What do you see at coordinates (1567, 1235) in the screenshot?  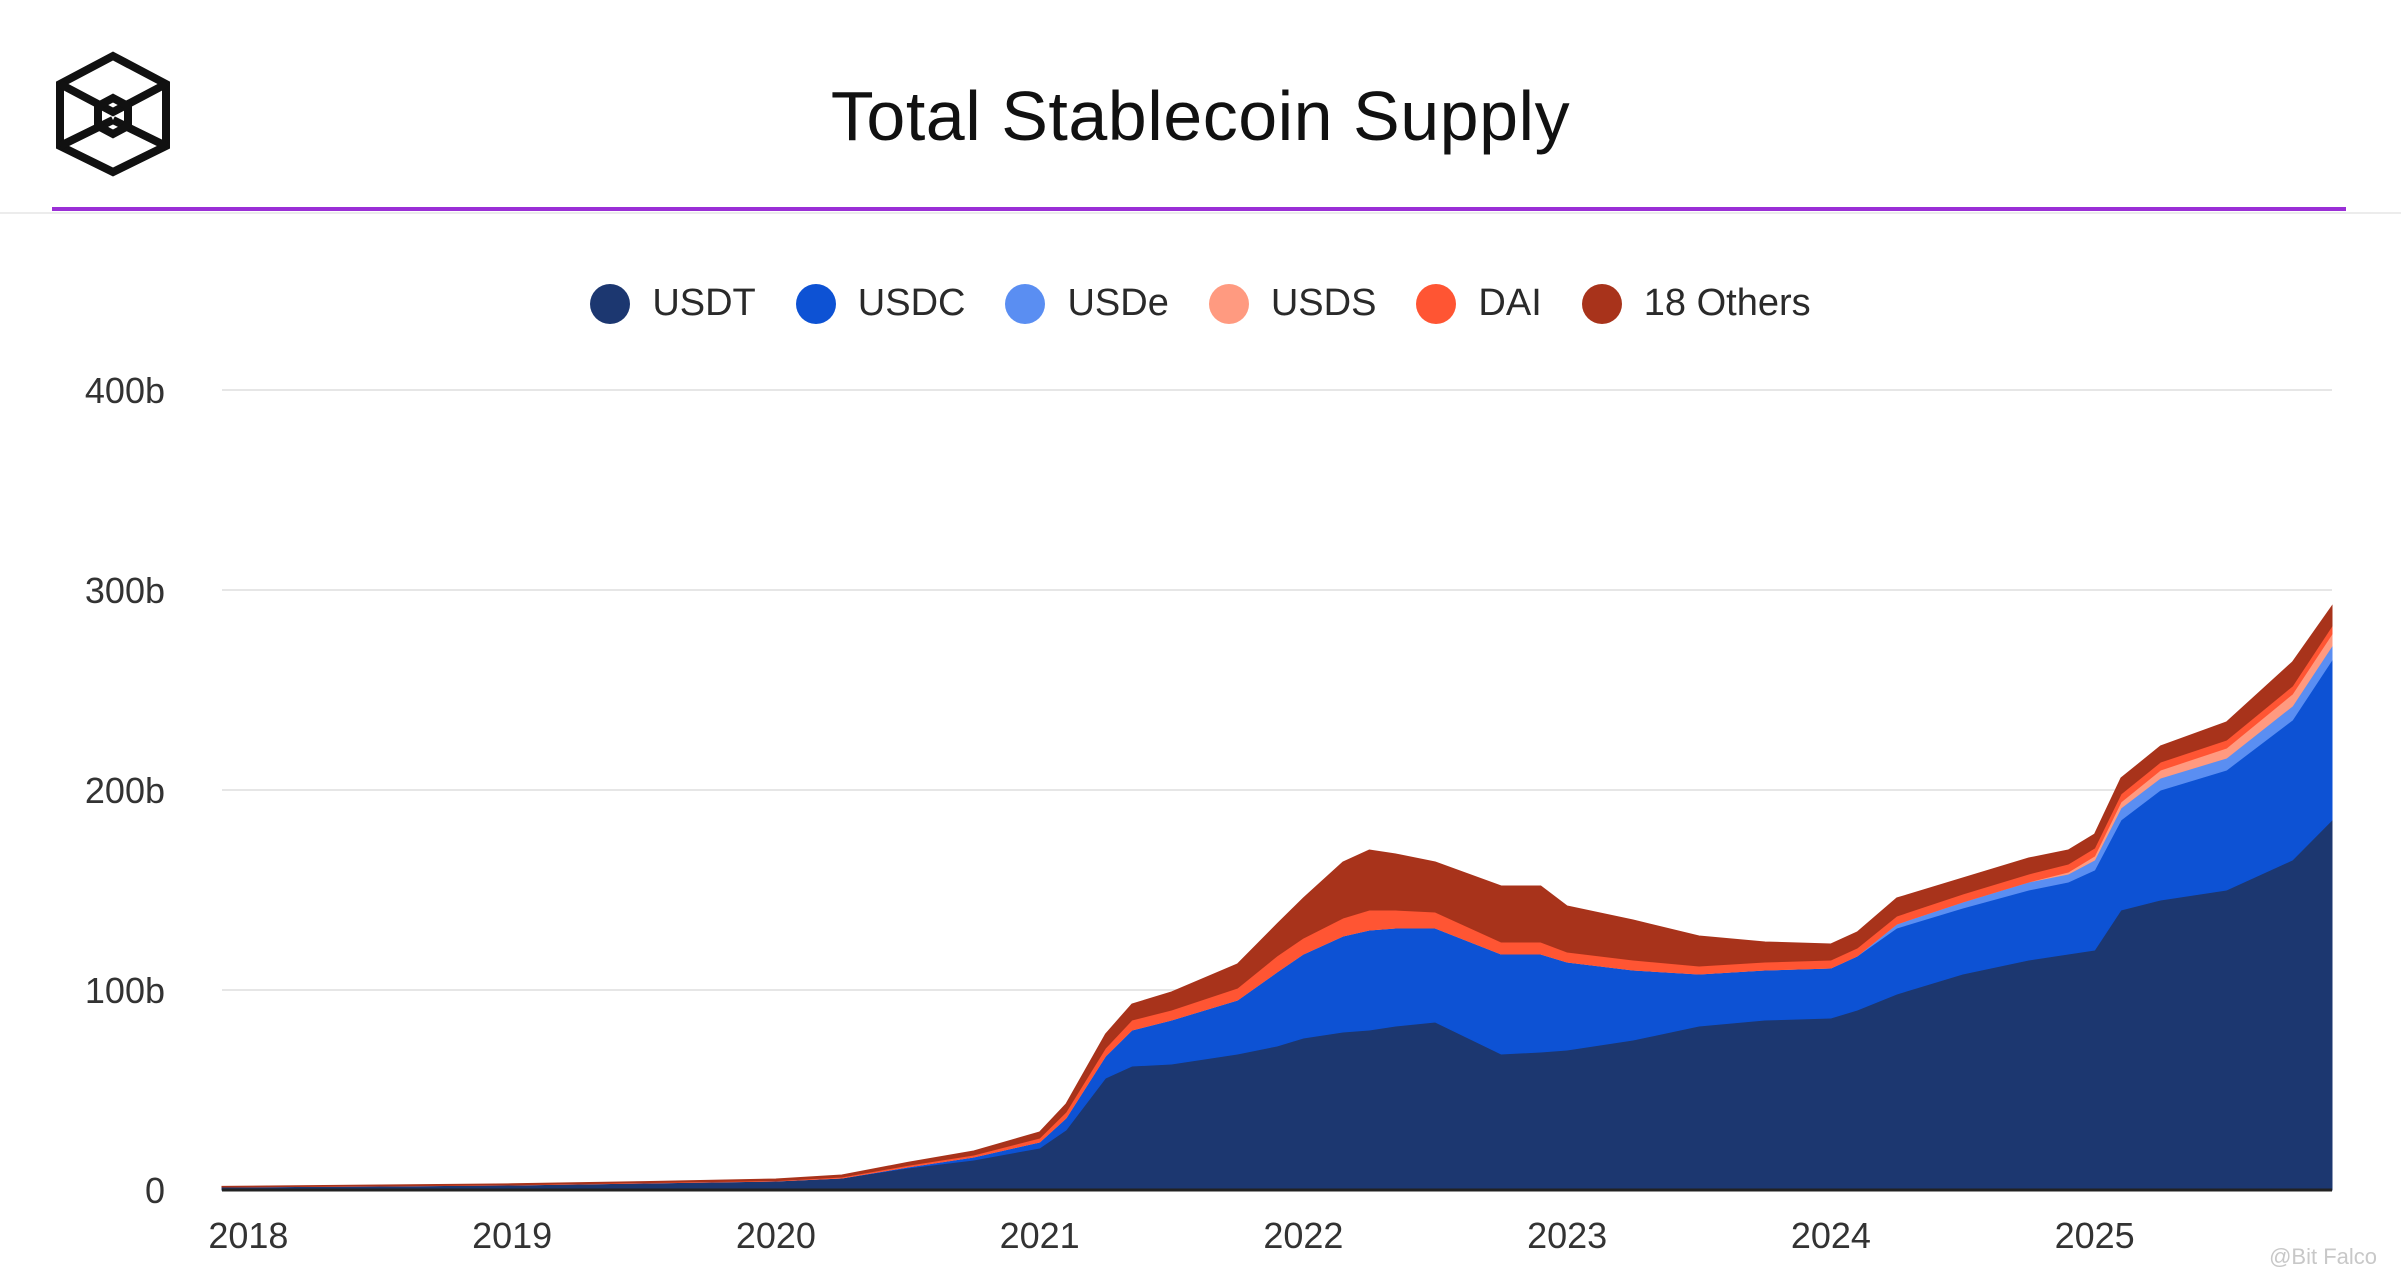 I see `x-tick-label: 2023` at bounding box center [1567, 1235].